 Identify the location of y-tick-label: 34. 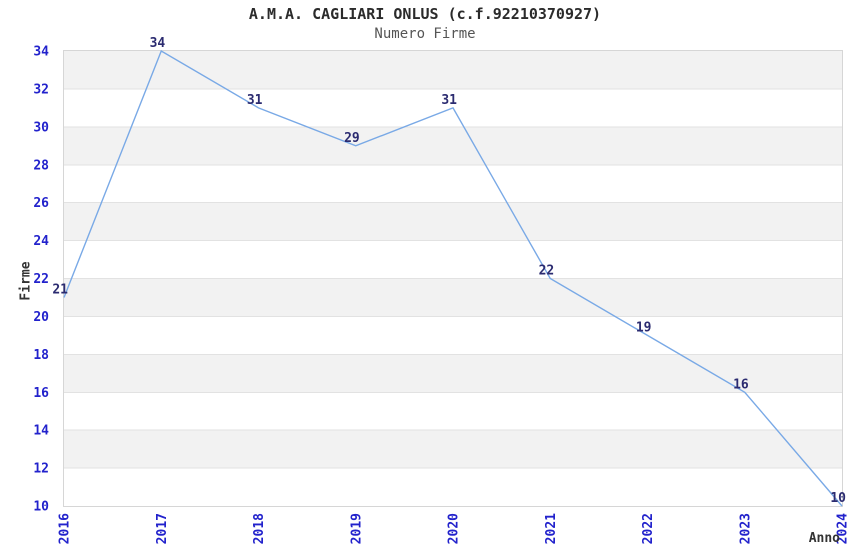
(41, 52).